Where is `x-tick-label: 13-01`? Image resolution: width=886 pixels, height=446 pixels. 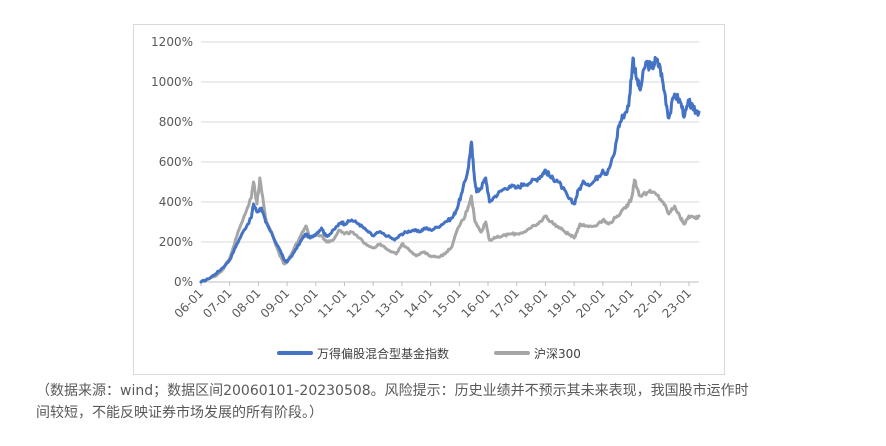
x-tick-label: 13-01 is located at coordinates (389, 303).